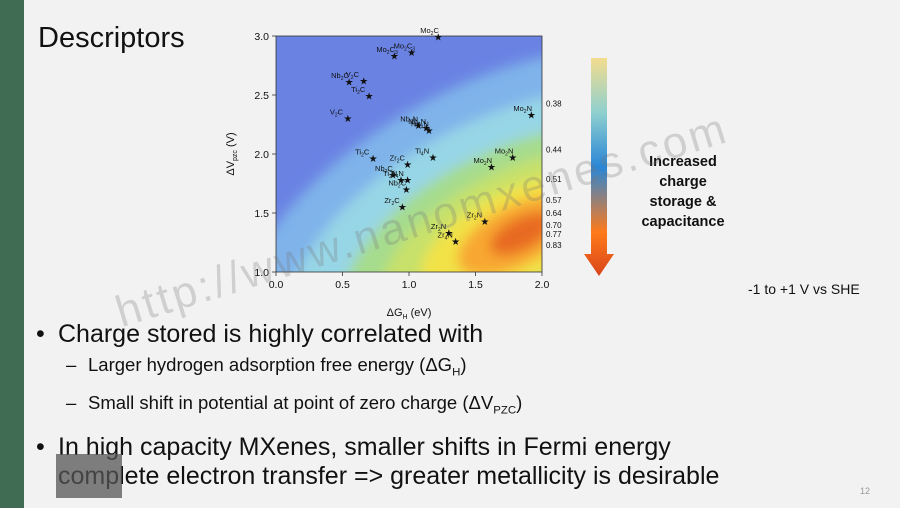 The image size is (900, 508). I want to click on sub-bullet-subscript: H, so click(456, 372).